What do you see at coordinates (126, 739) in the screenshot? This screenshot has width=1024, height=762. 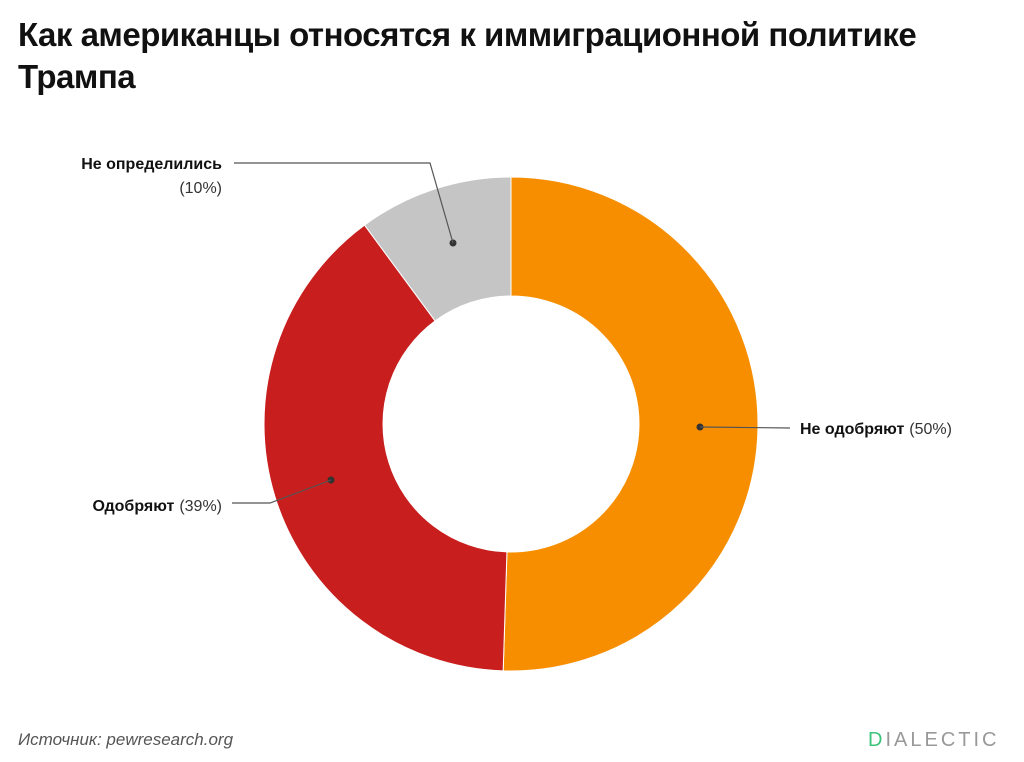 I see `source-note: Источник: pewresearch.org` at bounding box center [126, 739].